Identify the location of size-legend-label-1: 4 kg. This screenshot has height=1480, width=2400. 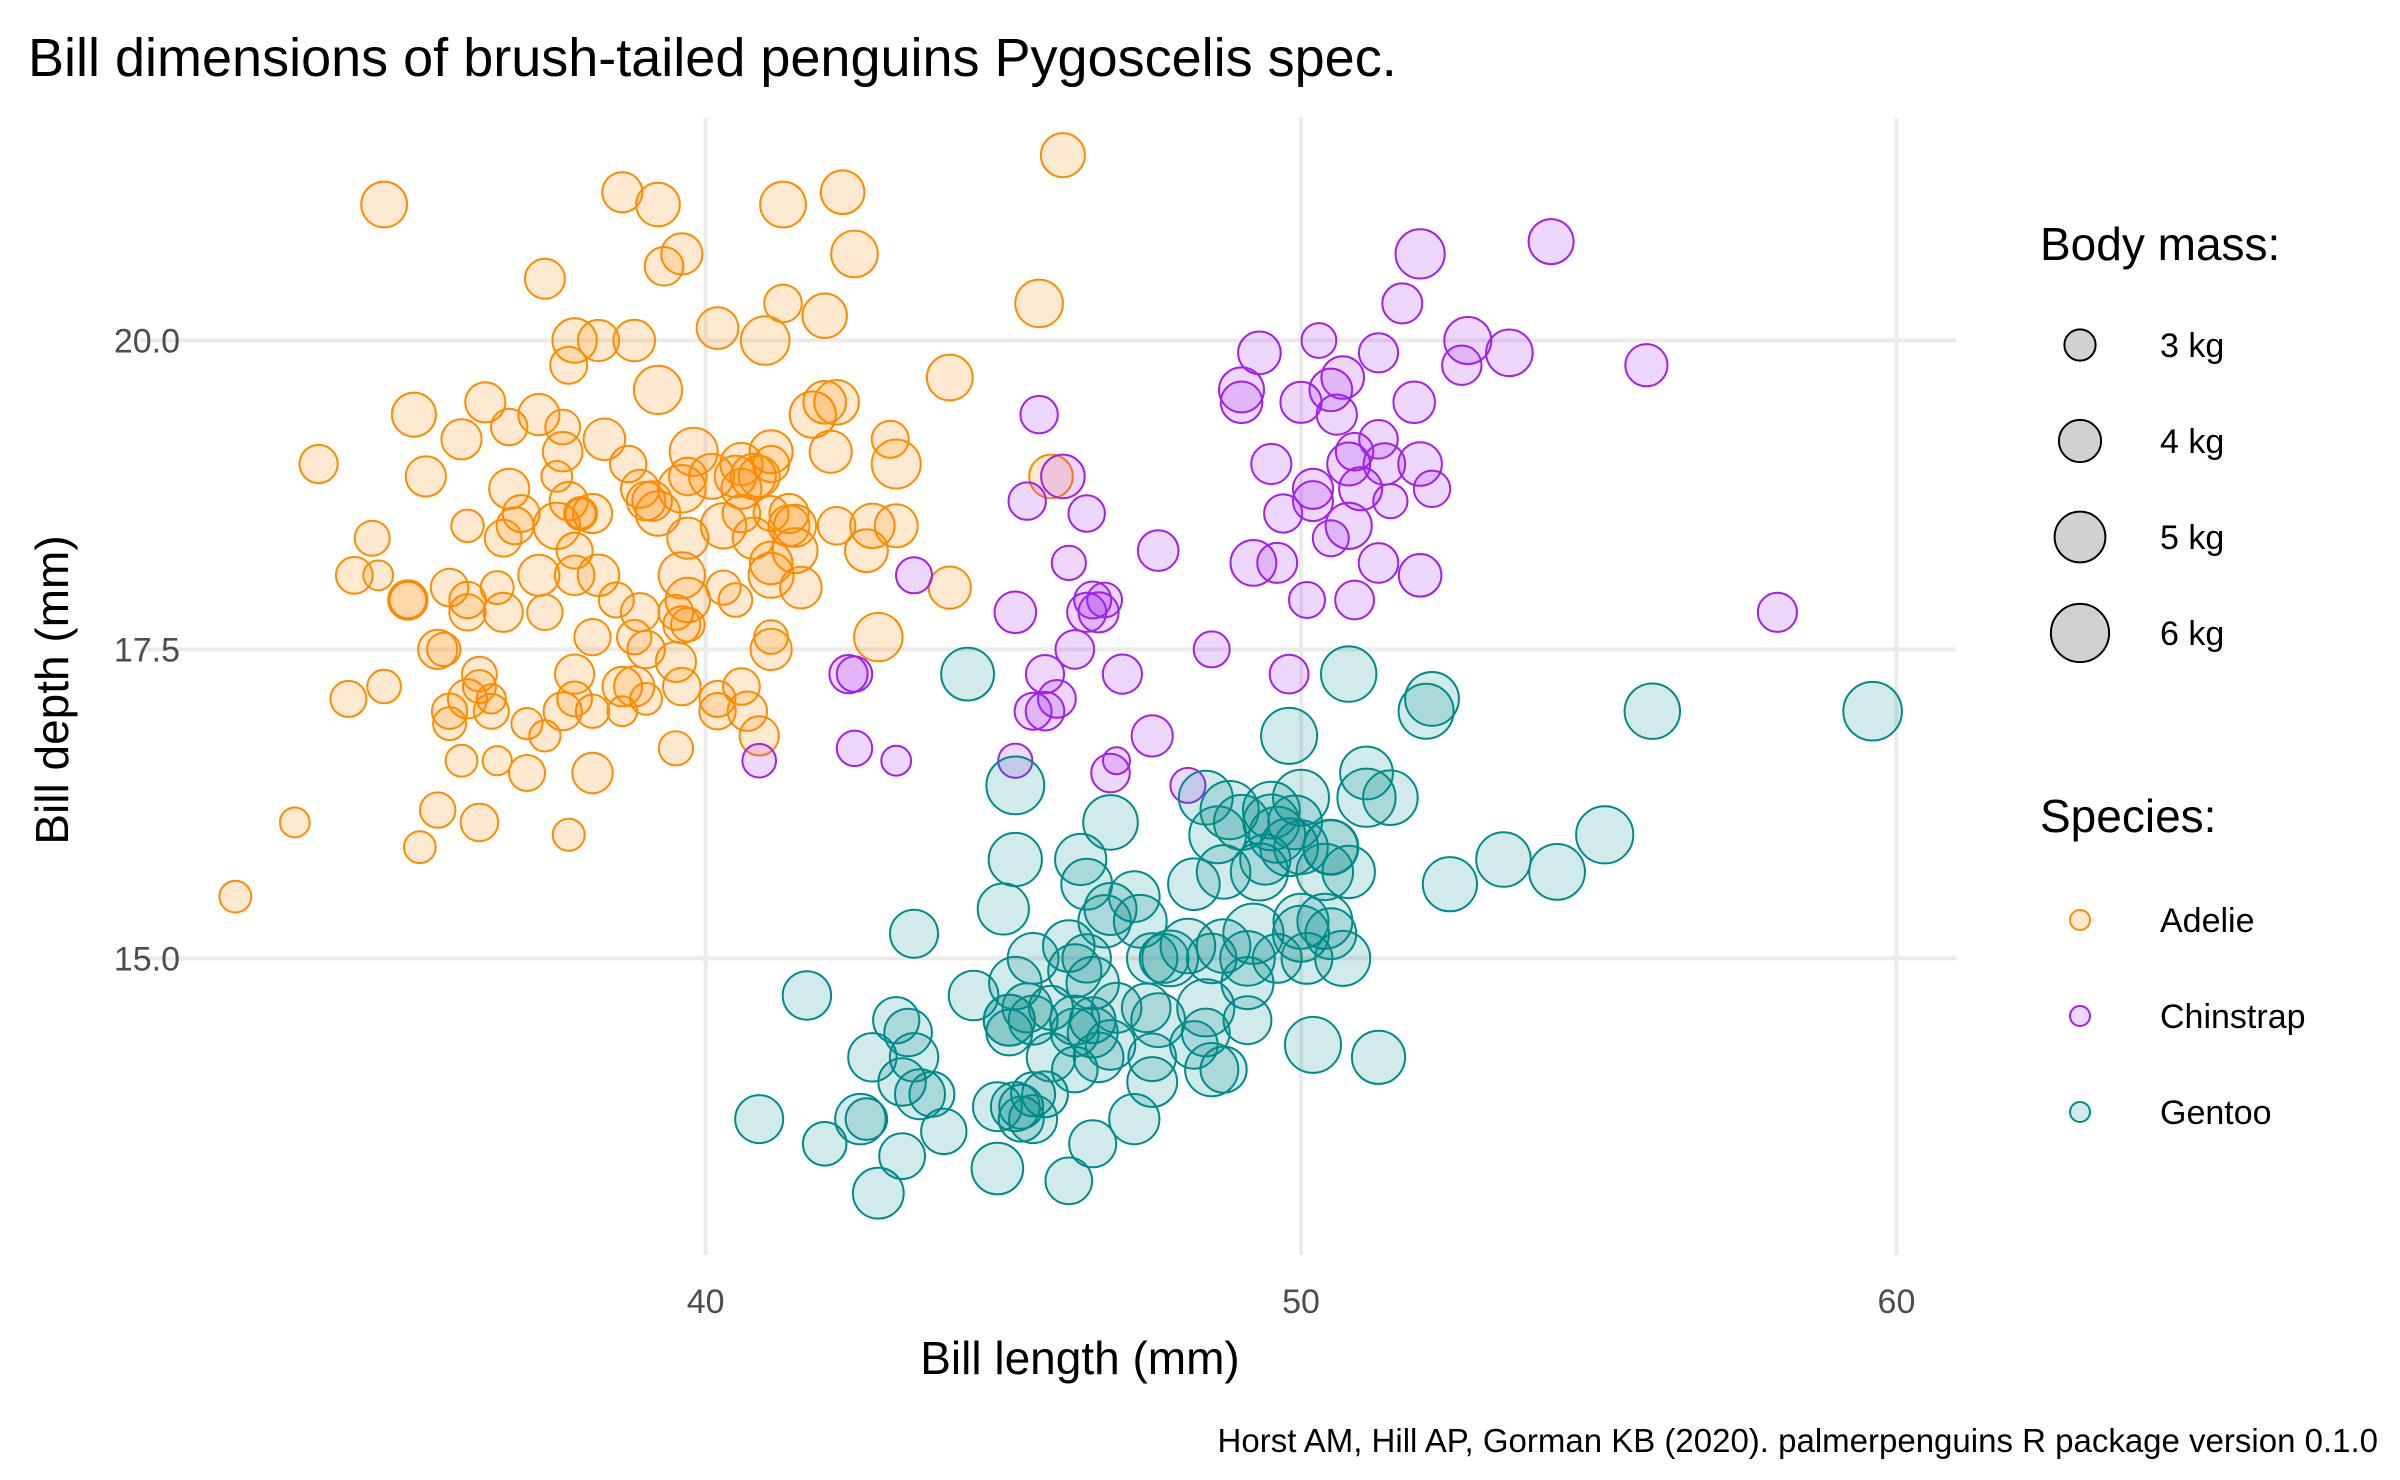
(2192, 442).